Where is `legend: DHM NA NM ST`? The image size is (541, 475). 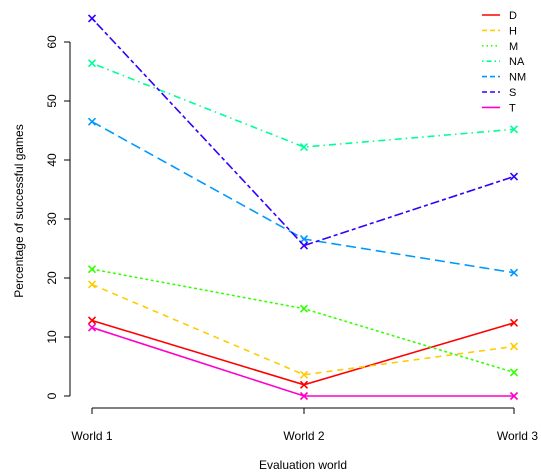
legend: DHM NA NM ST is located at coordinates (504, 62).